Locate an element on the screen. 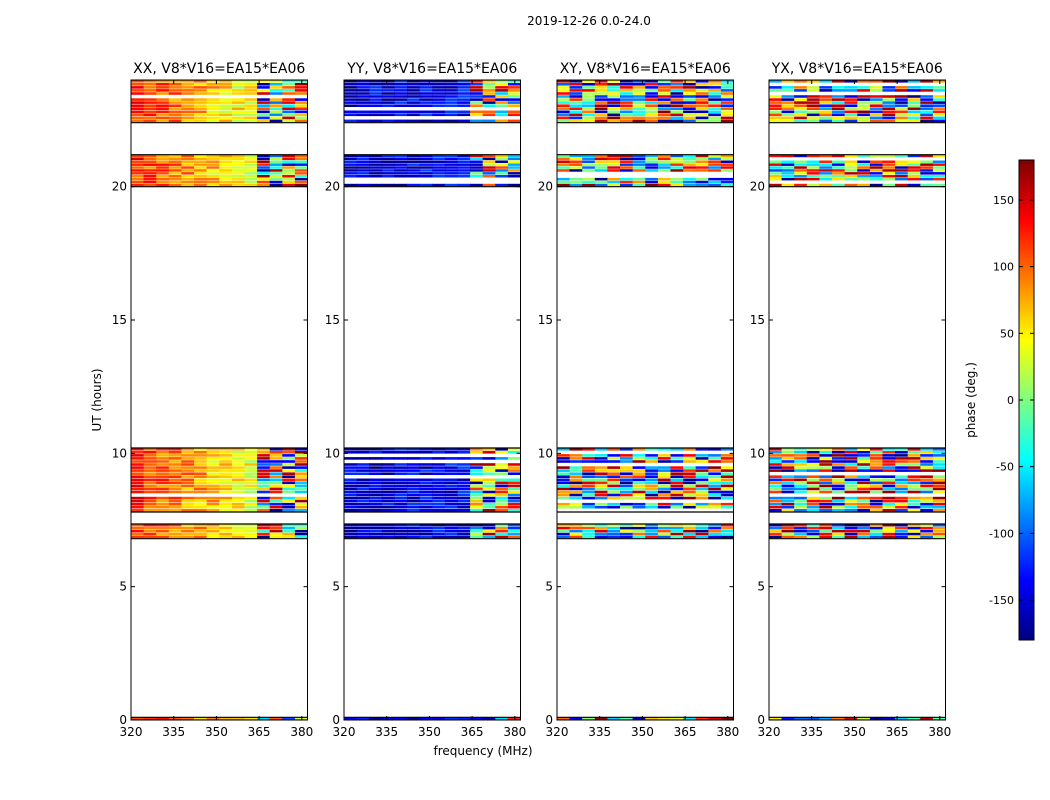 The image size is (1050, 800). x-tick-label: 320 is located at coordinates (557, 732).